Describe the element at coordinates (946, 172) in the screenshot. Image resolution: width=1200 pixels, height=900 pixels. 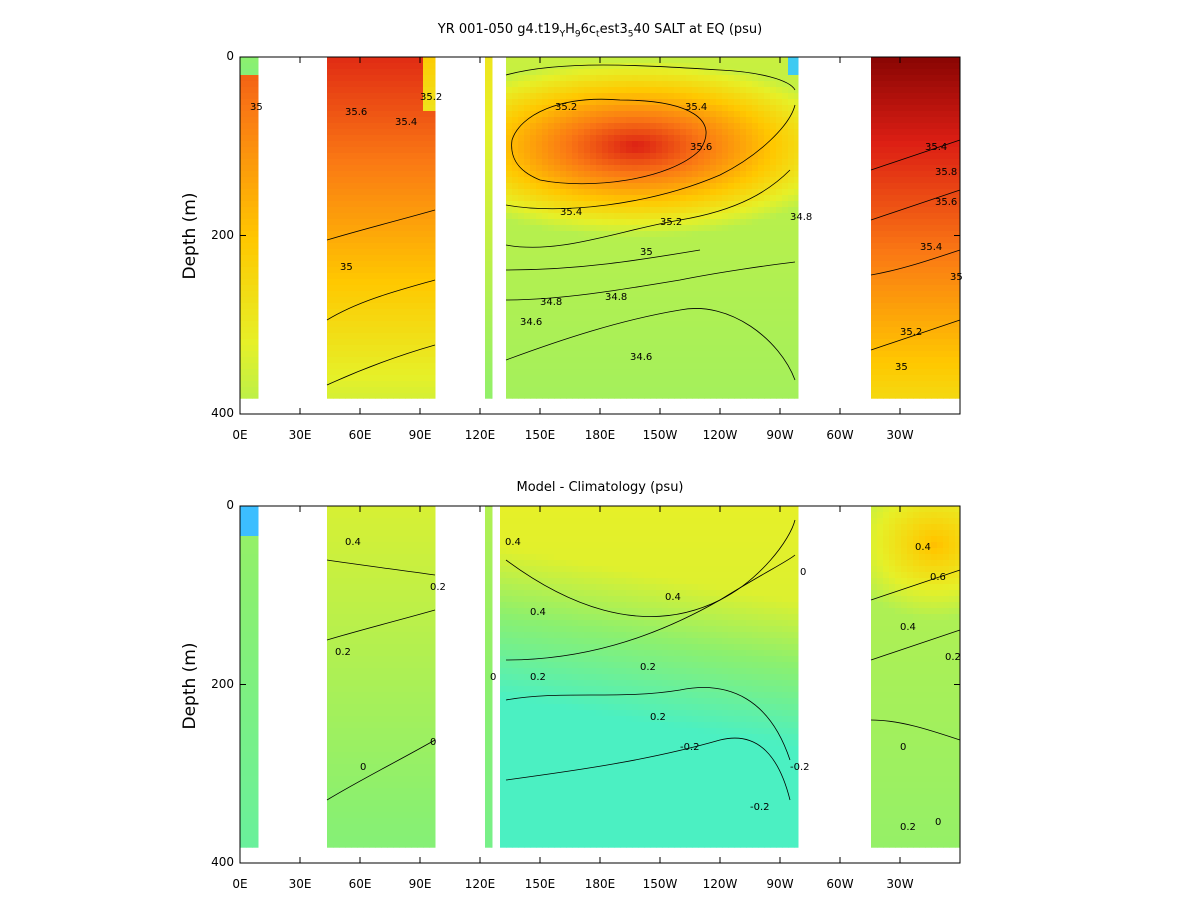
I see `contour-label: 35.8` at that location.